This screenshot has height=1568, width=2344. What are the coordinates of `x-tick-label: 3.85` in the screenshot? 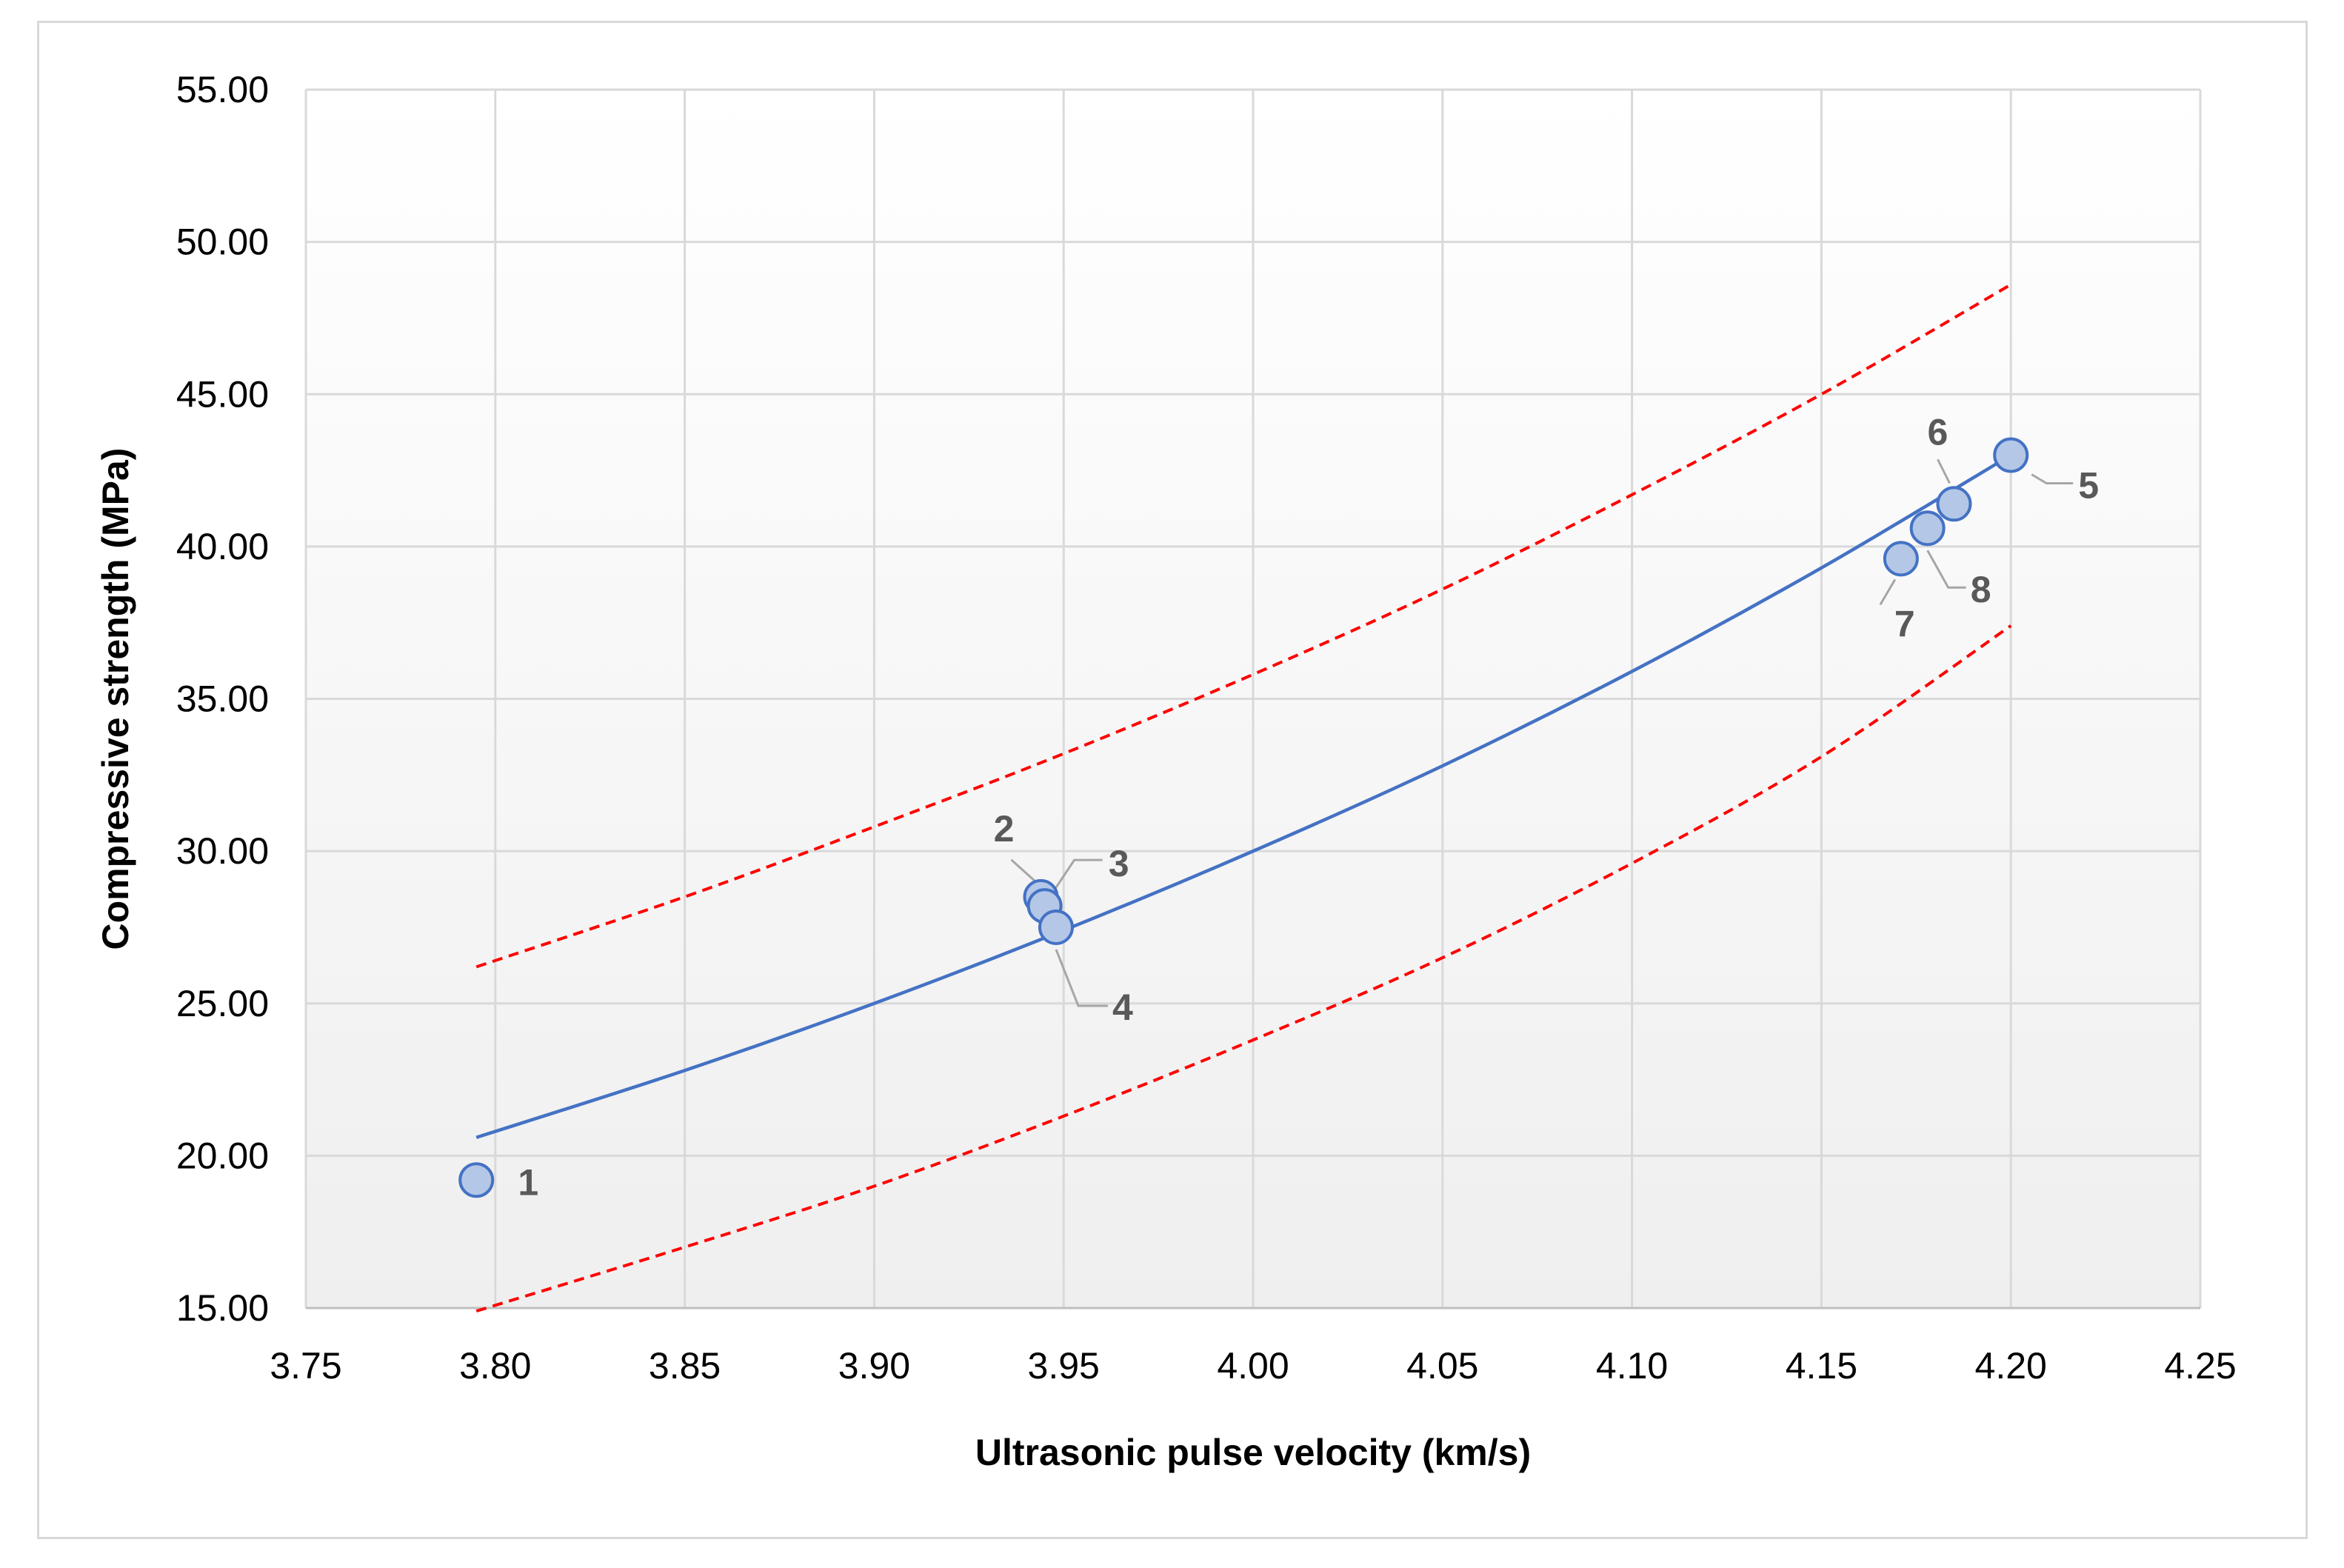 It's located at (685, 1366).